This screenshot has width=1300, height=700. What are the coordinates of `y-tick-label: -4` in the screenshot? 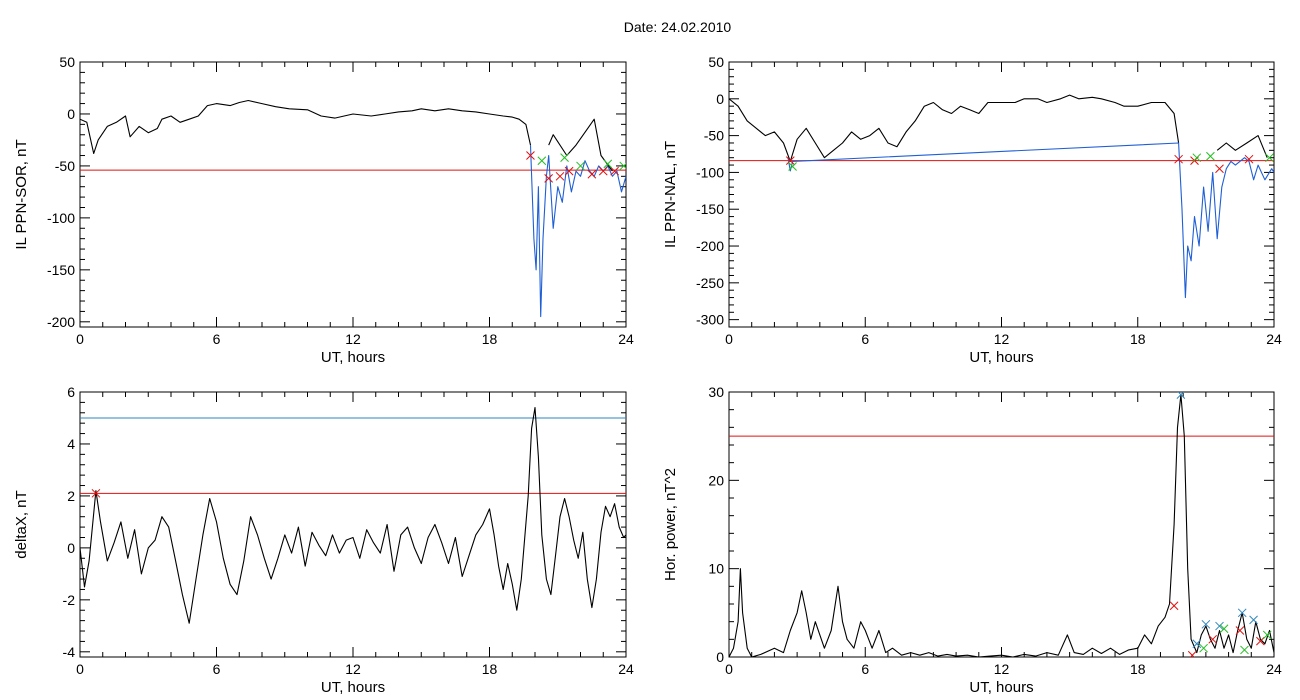 It's located at (69, 652).